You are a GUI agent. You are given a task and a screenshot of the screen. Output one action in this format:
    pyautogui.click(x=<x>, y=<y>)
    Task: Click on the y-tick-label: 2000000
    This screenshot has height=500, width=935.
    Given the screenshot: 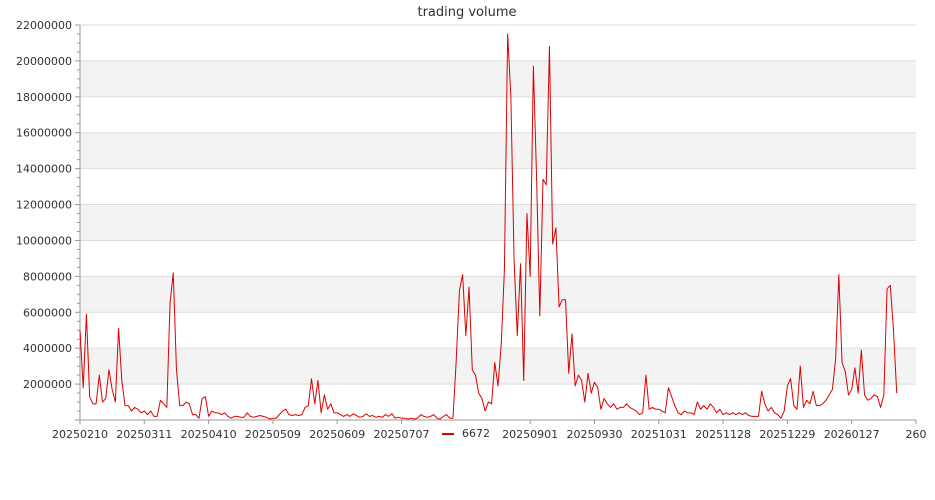 What is the action you would take?
    pyautogui.click(x=47, y=384)
    